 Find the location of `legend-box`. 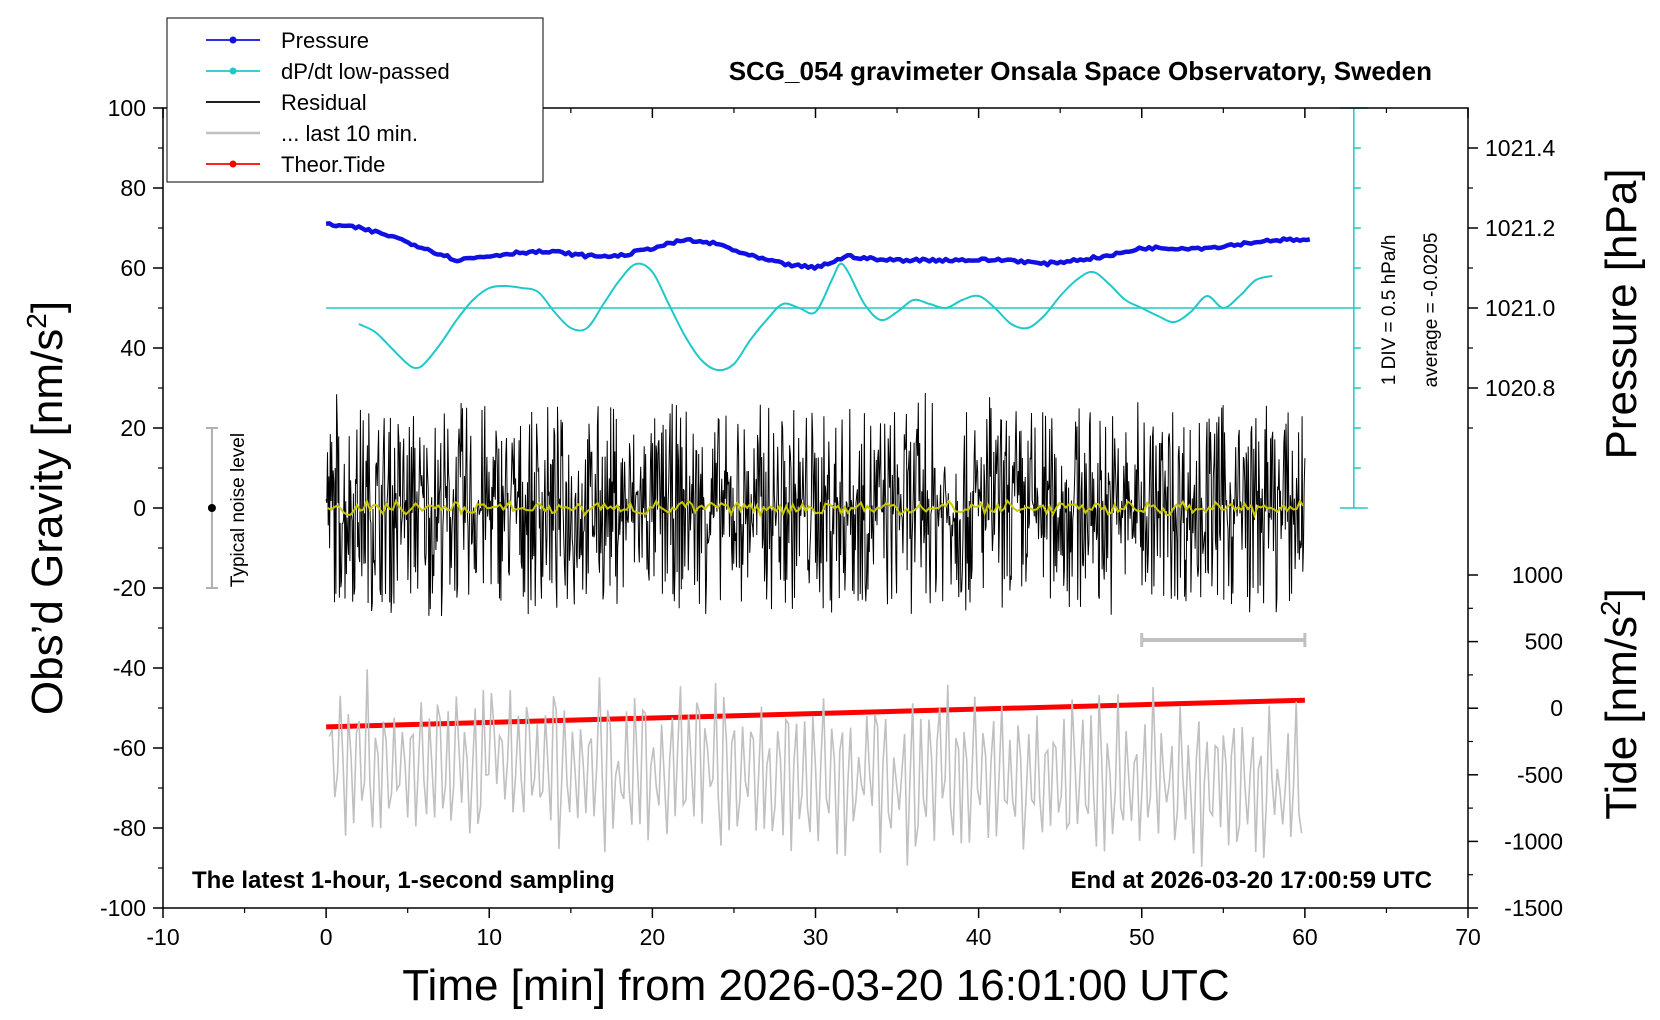

legend-box is located at coordinates (355, 100).